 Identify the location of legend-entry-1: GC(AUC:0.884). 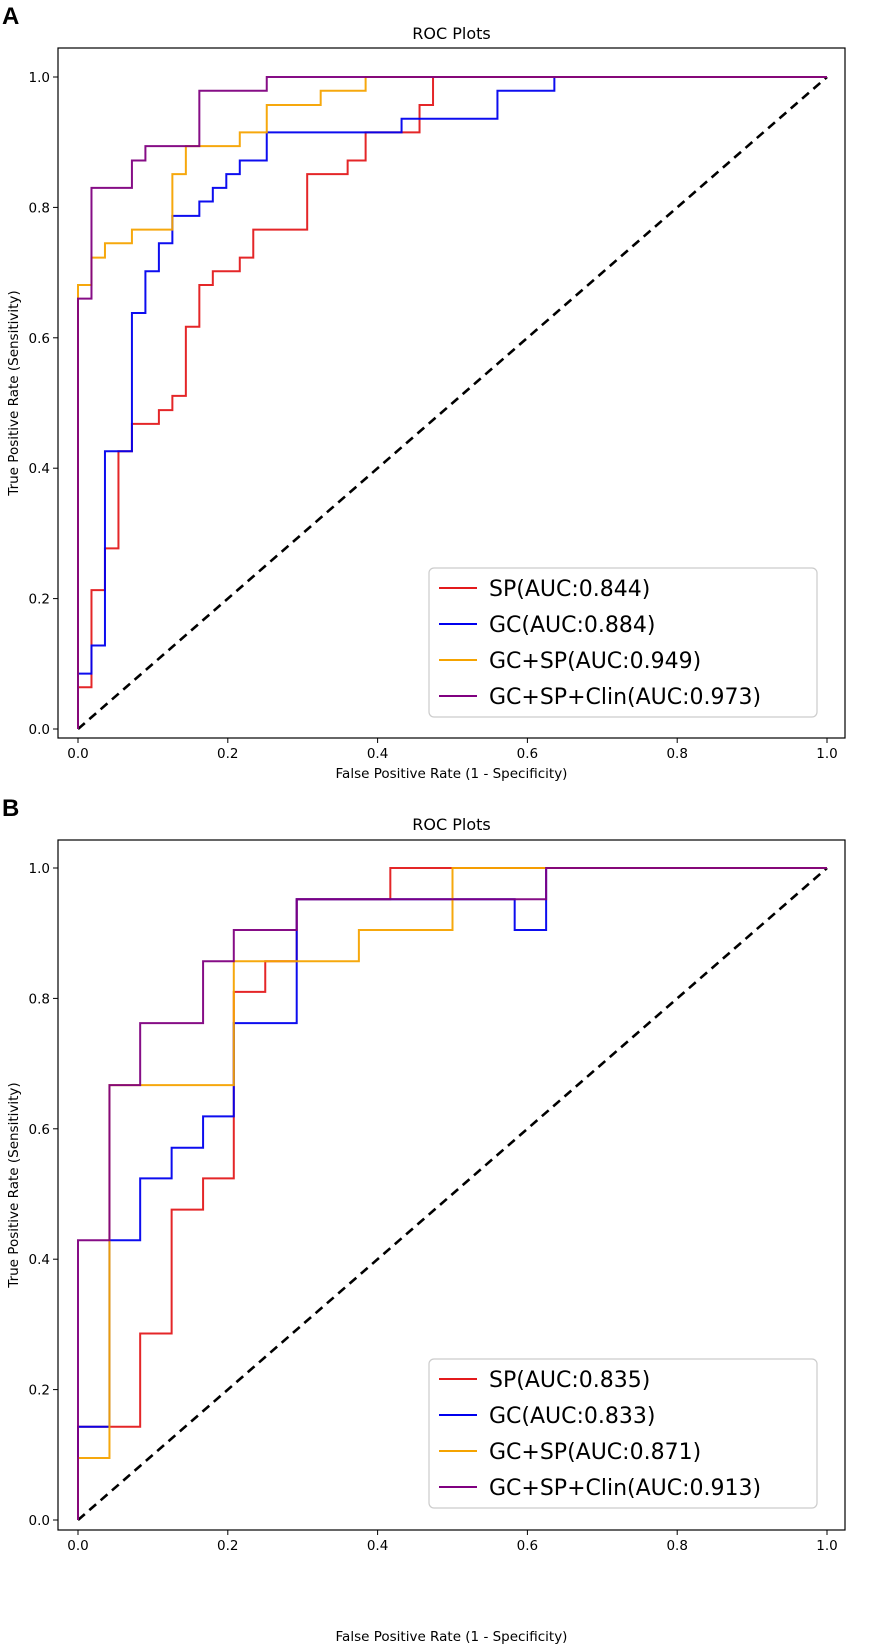
(572, 625).